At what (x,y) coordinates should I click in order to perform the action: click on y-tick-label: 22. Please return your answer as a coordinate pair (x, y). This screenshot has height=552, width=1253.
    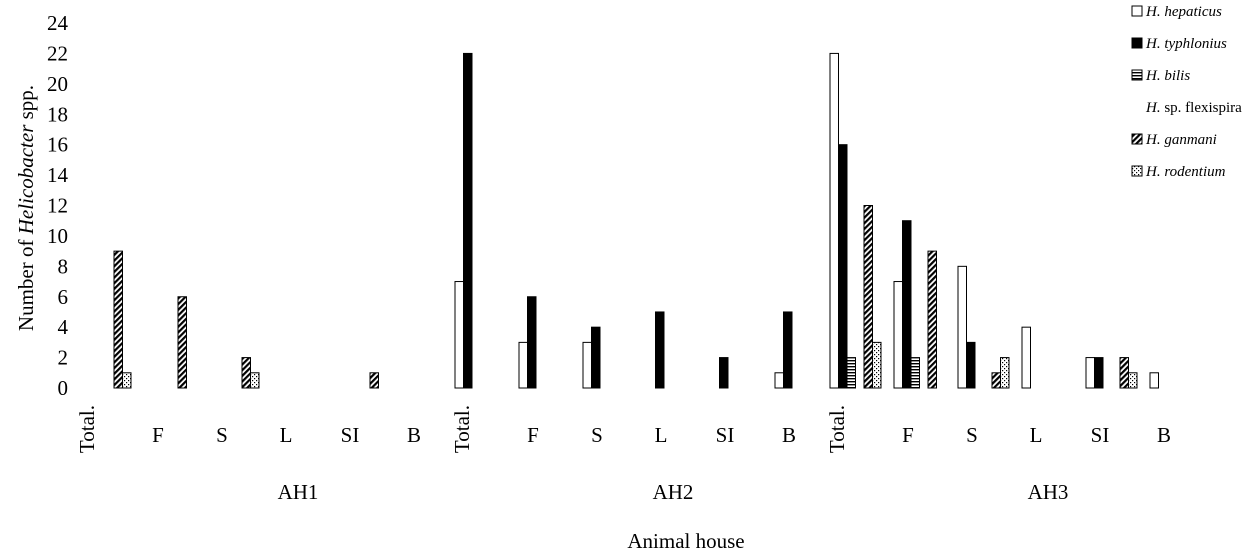
    Looking at the image, I should click on (57, 53).